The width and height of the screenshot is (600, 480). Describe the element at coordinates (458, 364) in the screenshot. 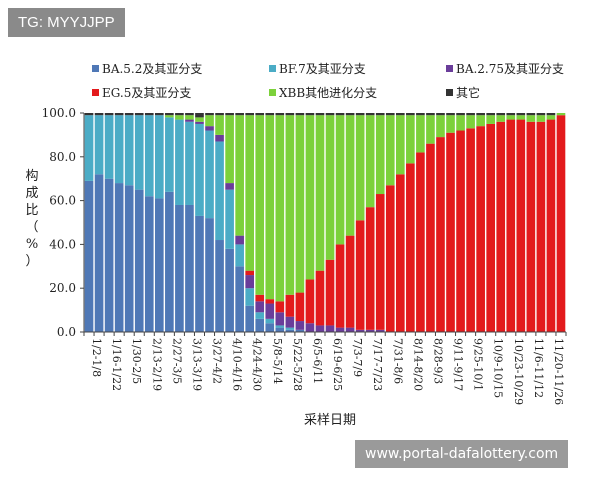

I see `x-tick-label: 9/11-9/17` at that location.